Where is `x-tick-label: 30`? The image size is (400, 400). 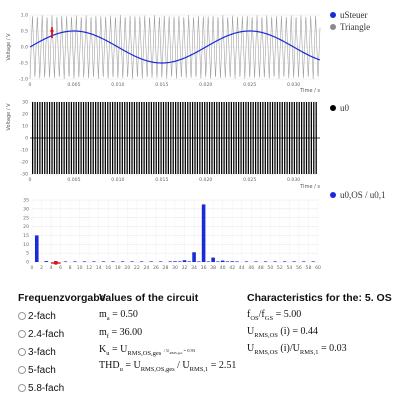
x-tick-label: 30 is located at coordinates (175, 268).